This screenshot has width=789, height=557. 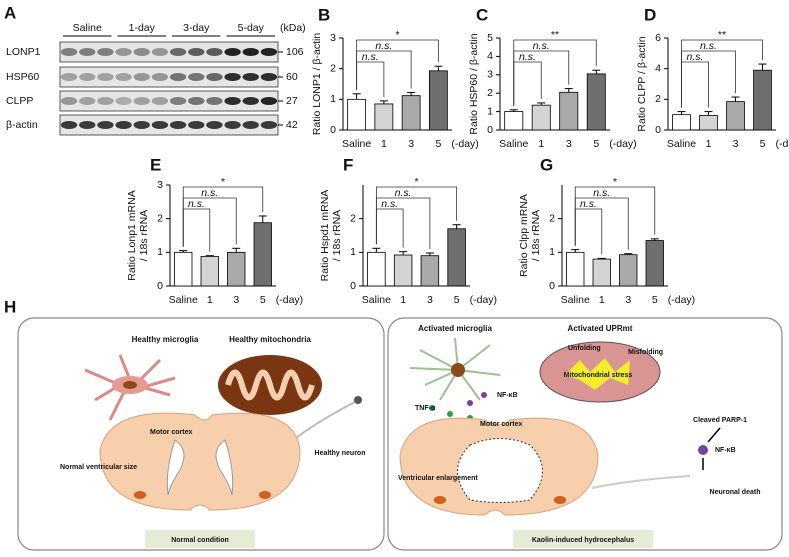 What do you see at coordinates (546, 164) in the screenshot?
I see `panel-label: G` at bounding box center [546, 164].